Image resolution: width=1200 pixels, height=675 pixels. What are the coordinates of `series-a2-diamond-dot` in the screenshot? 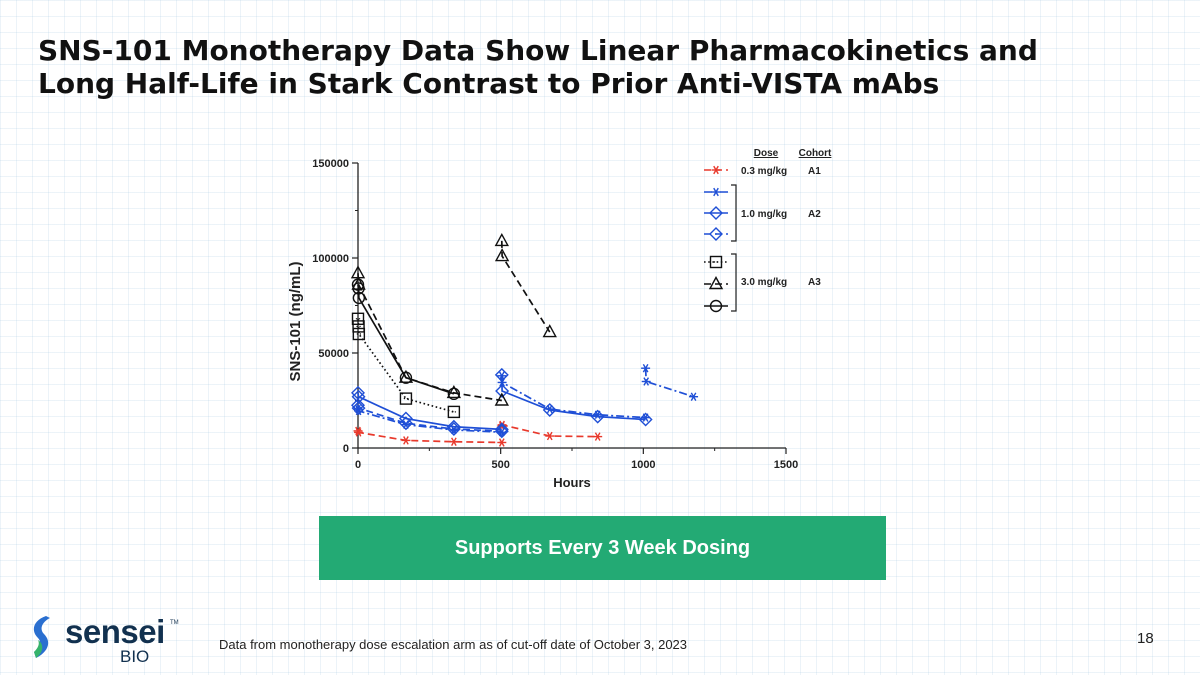 It's located at (430, 418).